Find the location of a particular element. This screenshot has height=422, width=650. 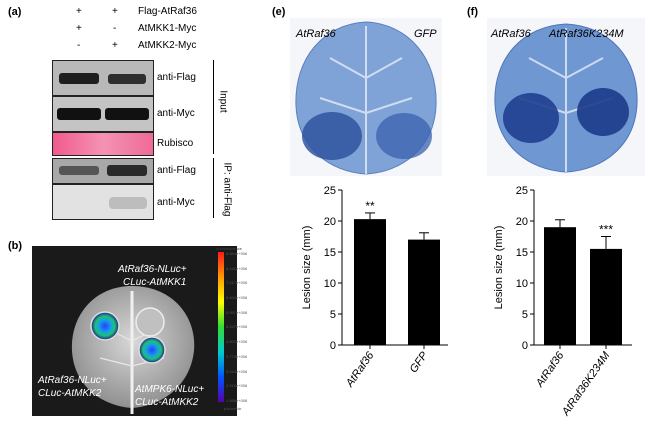

panel-a-letter: (a) is located at coordinates (15, 12).